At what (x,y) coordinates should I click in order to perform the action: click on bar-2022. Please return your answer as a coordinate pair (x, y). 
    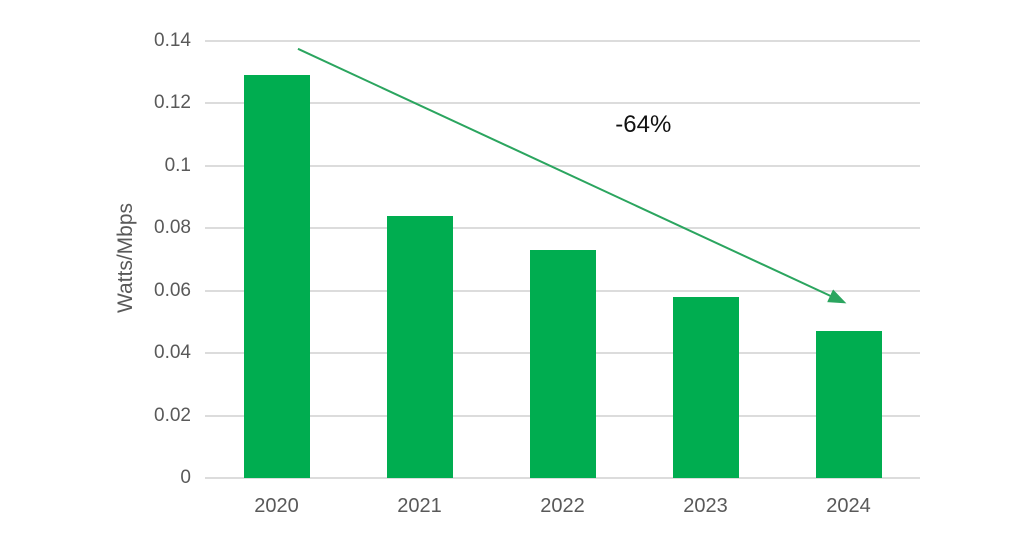
    Looking at the image, I should click on (562, 364).